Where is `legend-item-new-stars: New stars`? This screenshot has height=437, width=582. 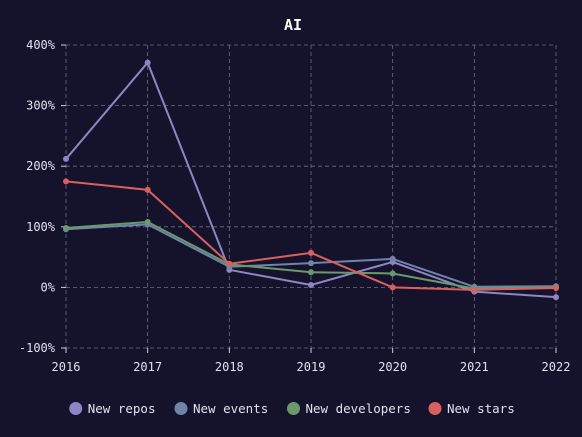 legend-item-new-stars: New stars is located at coordinates (471, 408).